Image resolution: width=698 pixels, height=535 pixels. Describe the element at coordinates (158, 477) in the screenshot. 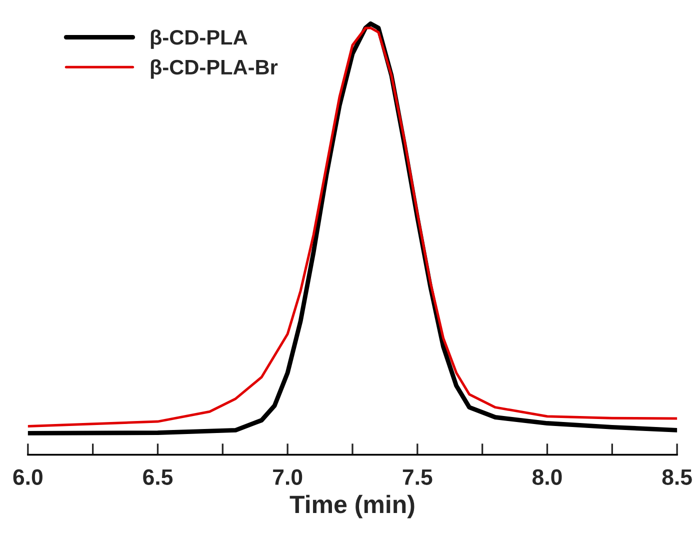

I see `x-tick-label: 6.5` at that location.